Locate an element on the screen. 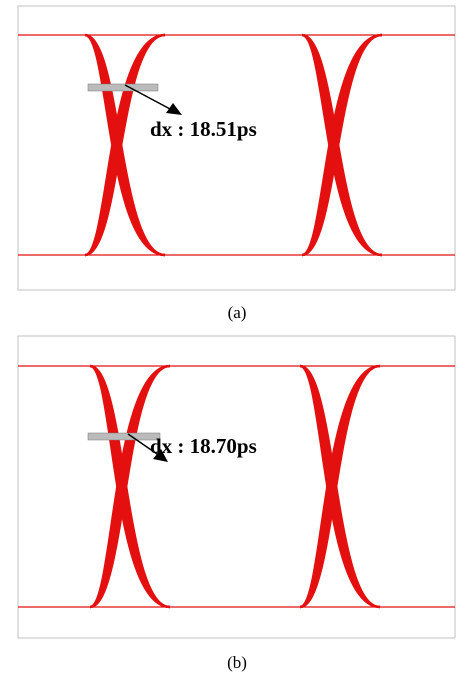 This screenshot has height=676, width=474. caption: (a) is located at coordinates (237, 312).